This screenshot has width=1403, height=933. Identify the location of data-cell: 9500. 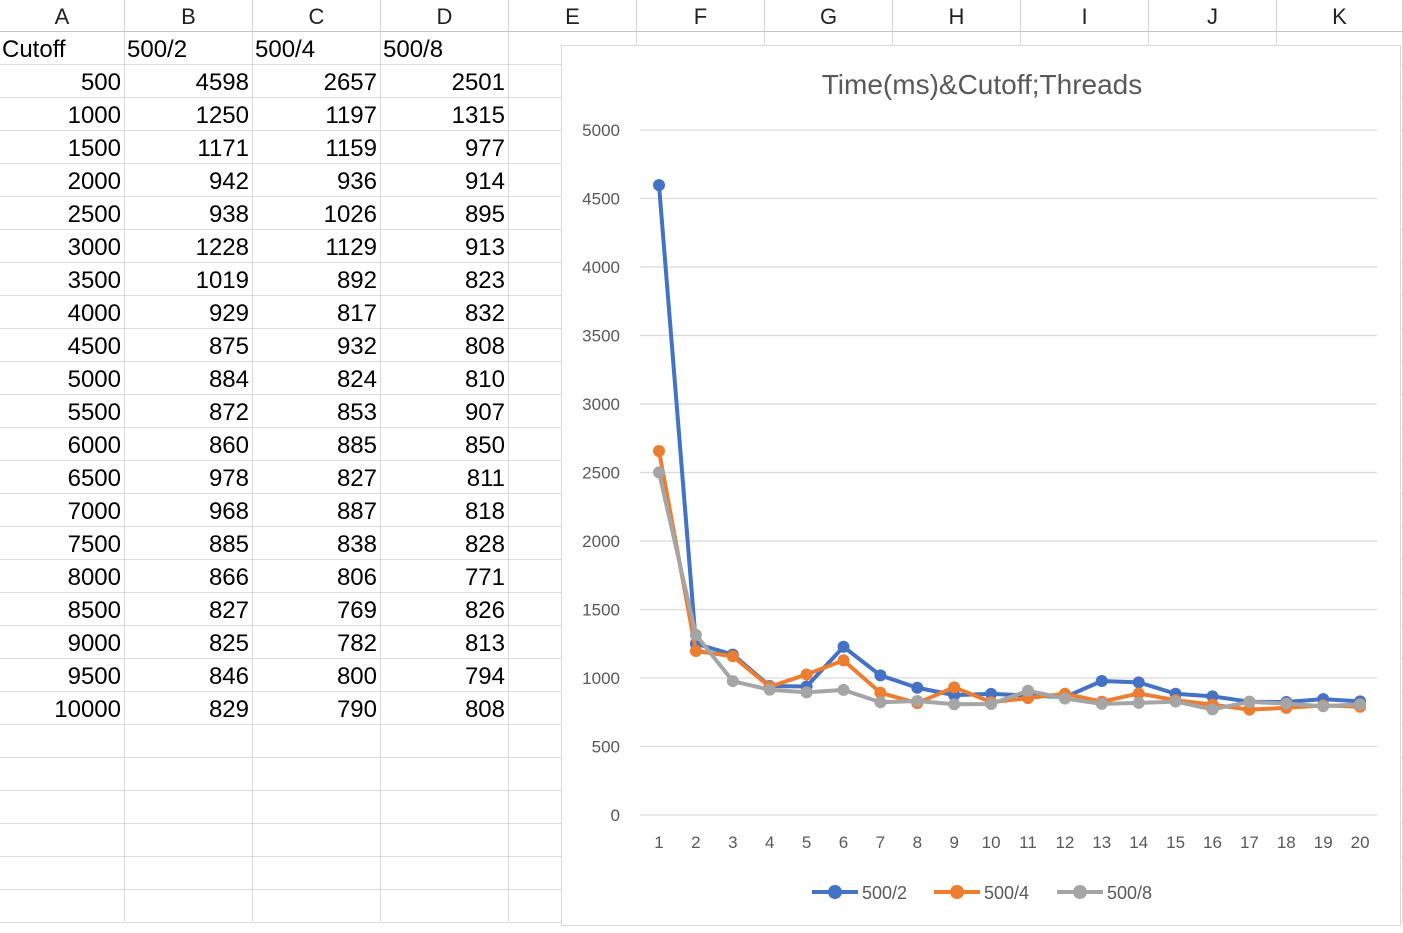
(62, 675).